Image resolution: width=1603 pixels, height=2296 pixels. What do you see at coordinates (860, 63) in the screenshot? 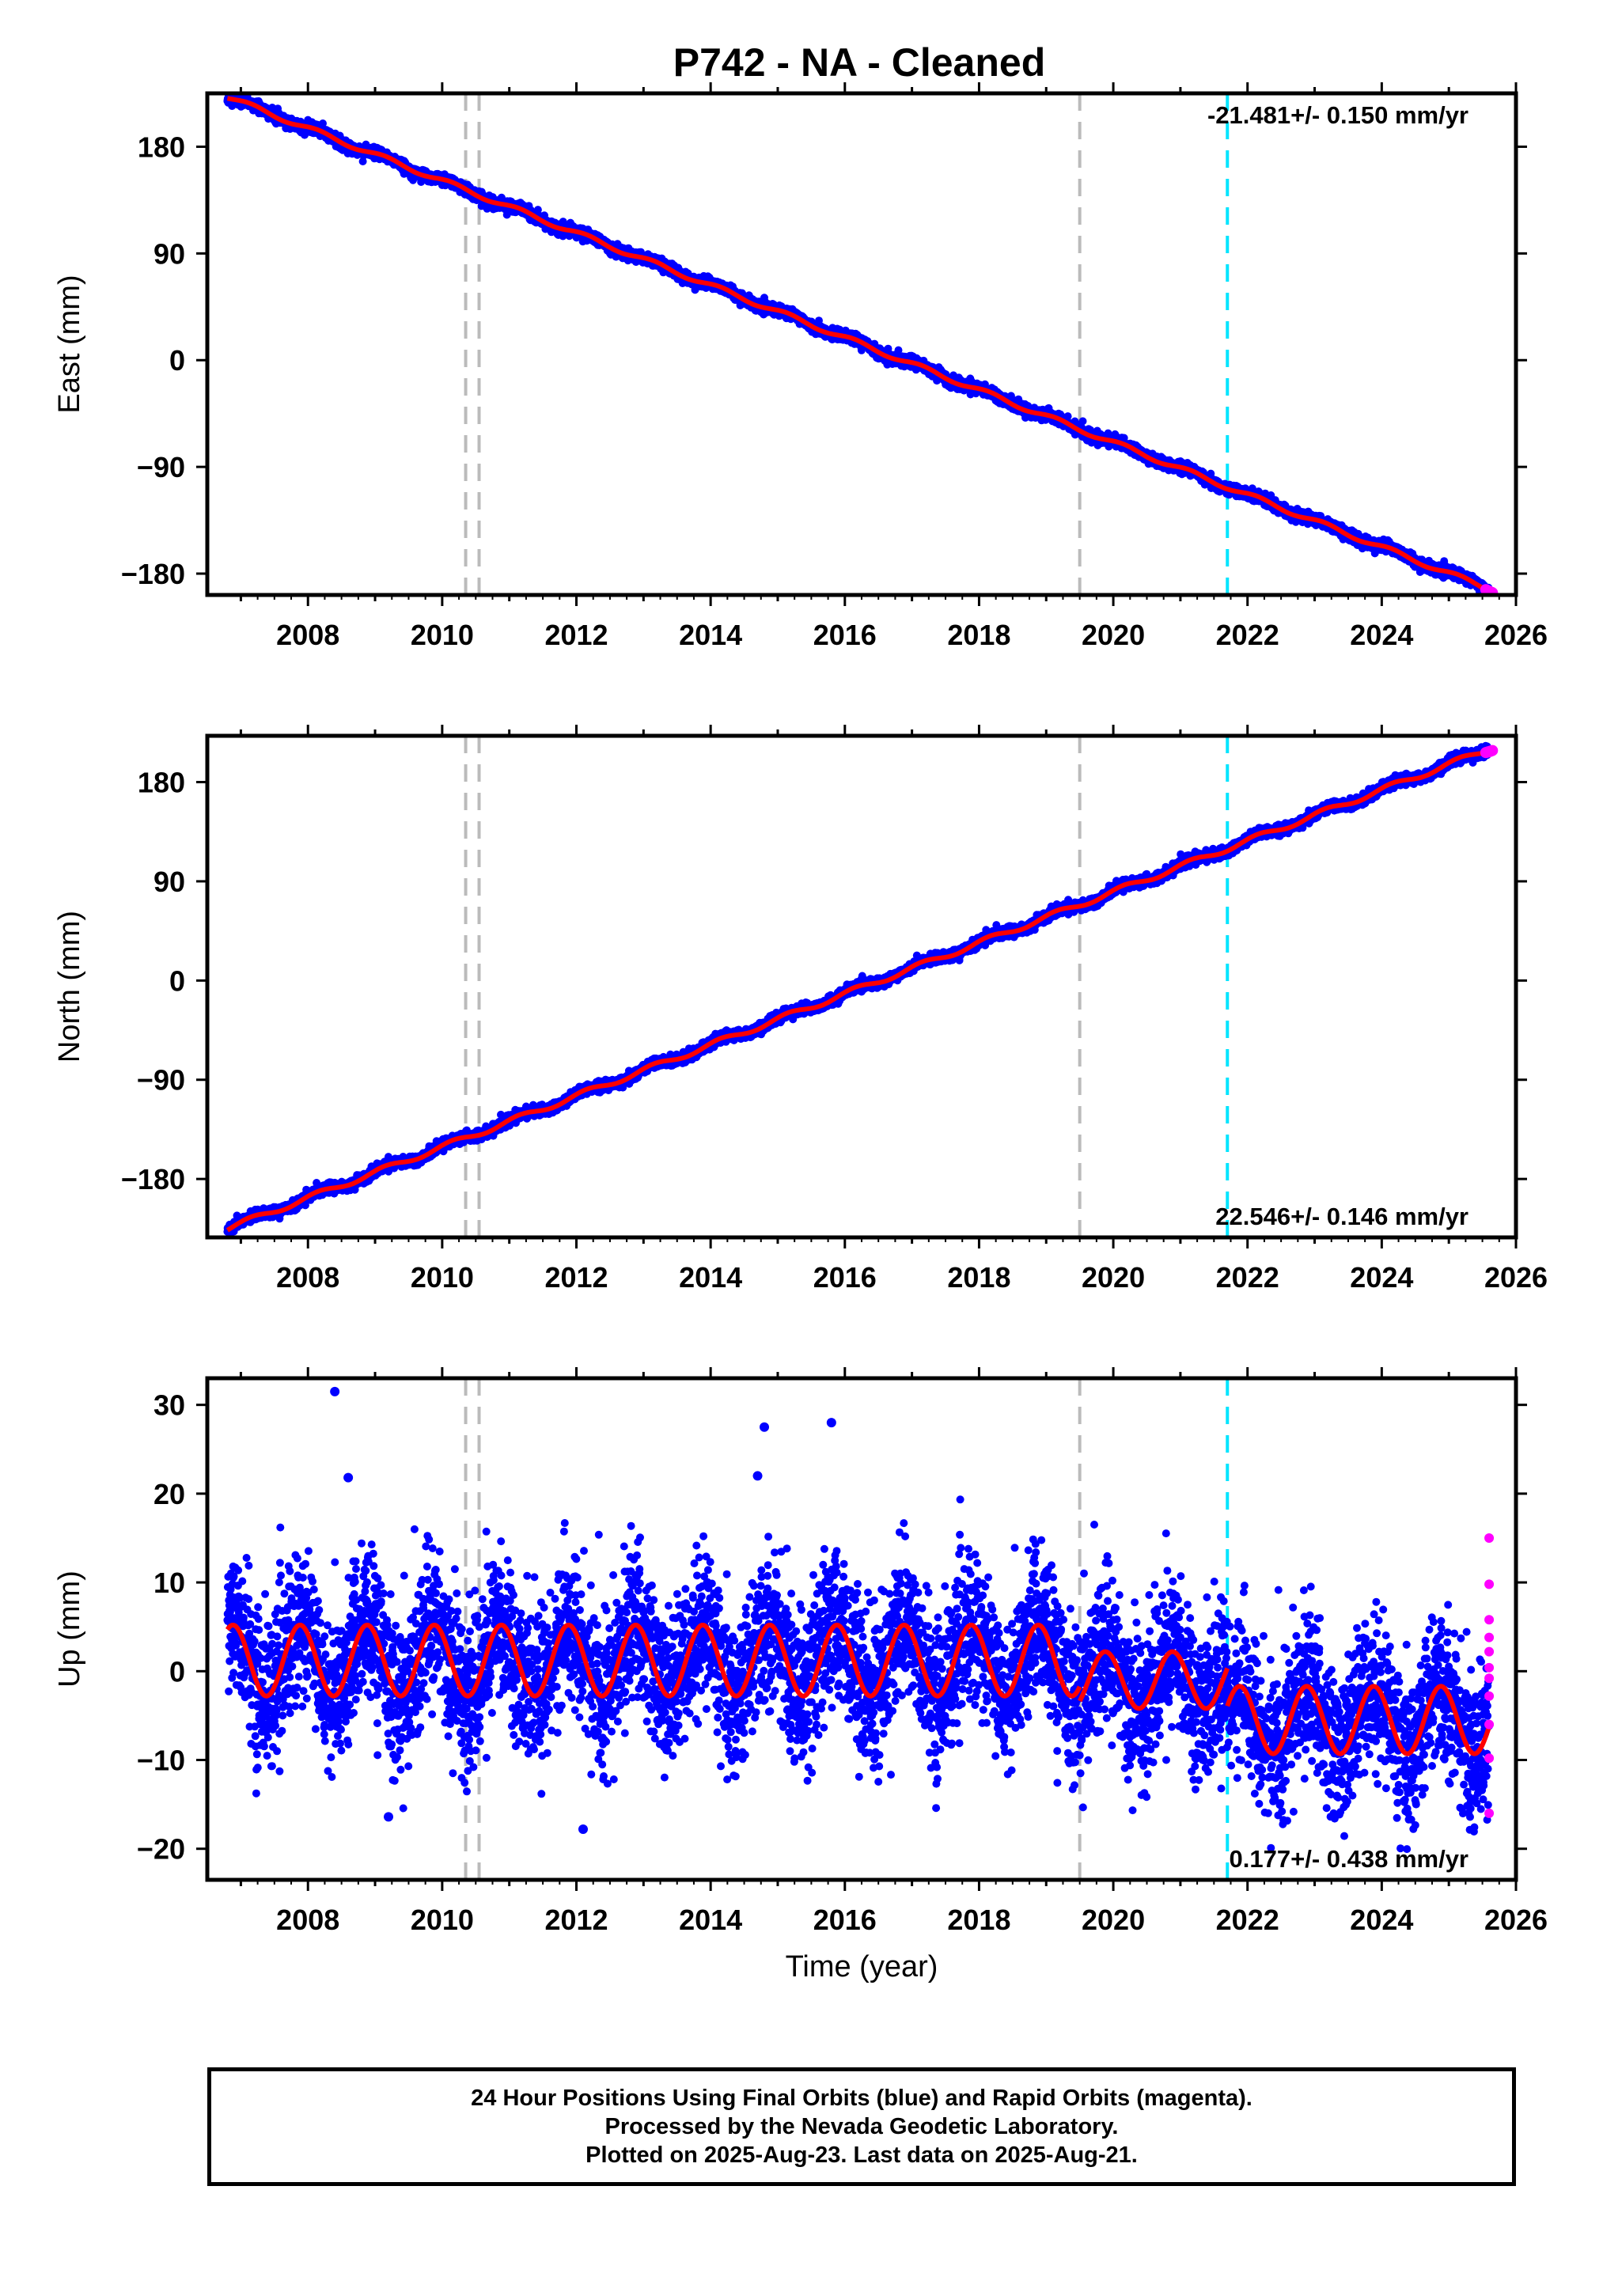
I see `figure-title: P742 - NA - Cleaned` at bounding box center [860, 63].